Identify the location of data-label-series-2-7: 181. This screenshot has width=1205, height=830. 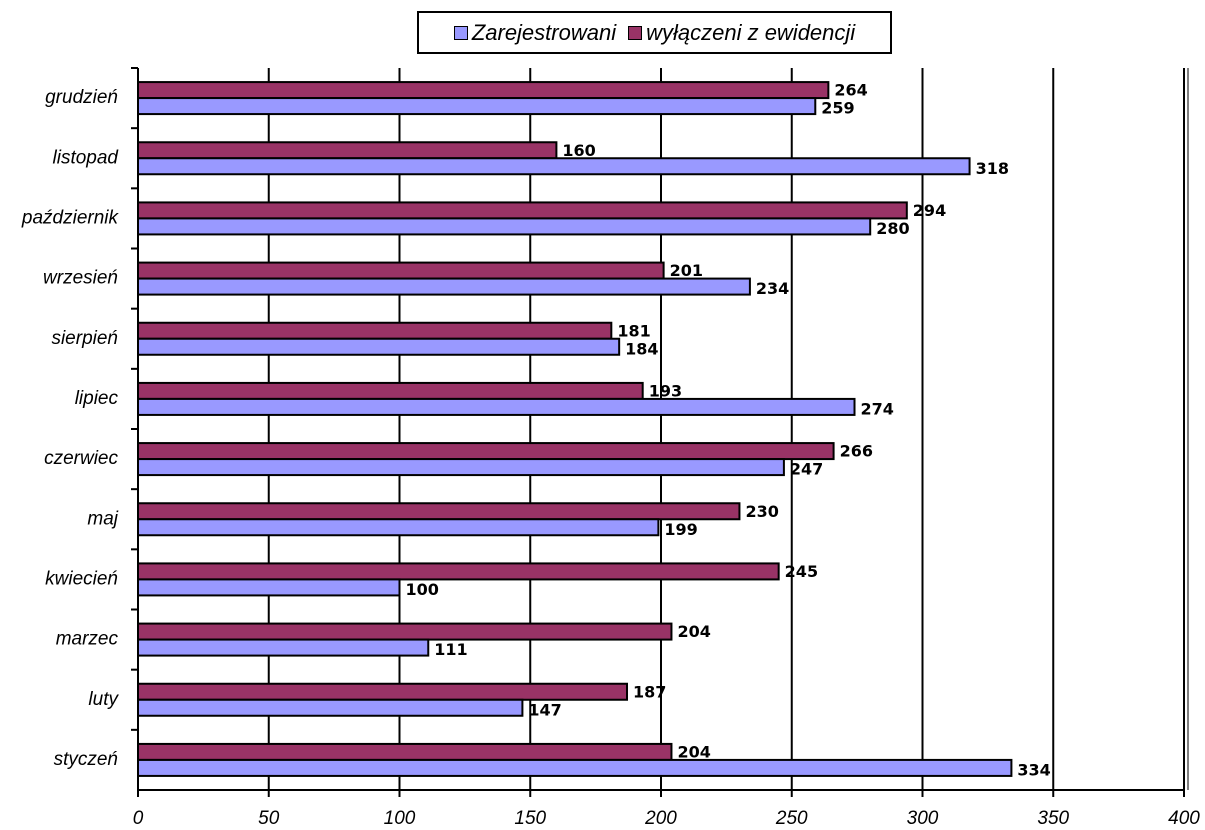
(633, 330).